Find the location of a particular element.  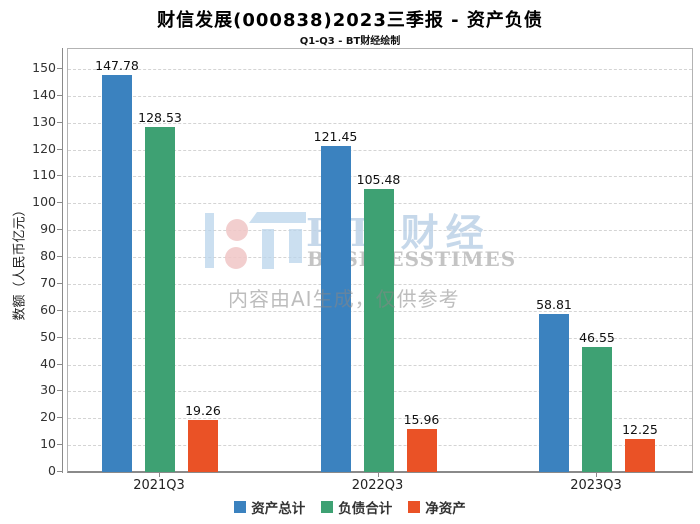

legend-label: 资产总计 is located at coordinates (278, 509).